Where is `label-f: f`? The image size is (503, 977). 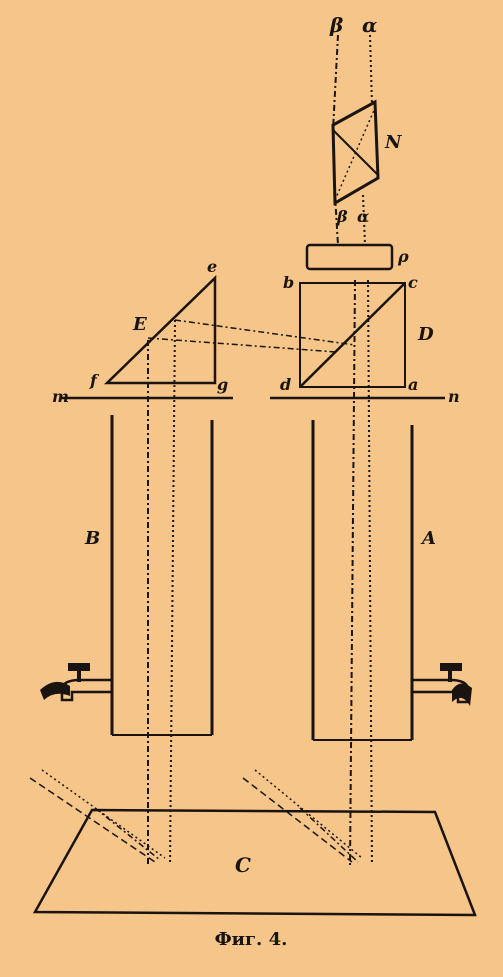
label-f: f is located at coordinates (94, 380).